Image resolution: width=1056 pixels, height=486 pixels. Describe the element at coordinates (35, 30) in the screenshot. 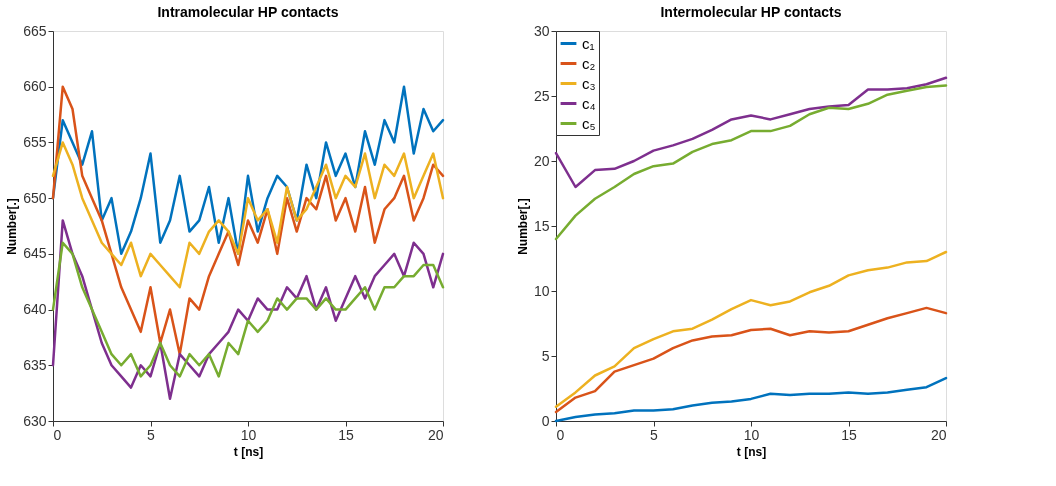

I see `y-tick-label: 665` at that location.